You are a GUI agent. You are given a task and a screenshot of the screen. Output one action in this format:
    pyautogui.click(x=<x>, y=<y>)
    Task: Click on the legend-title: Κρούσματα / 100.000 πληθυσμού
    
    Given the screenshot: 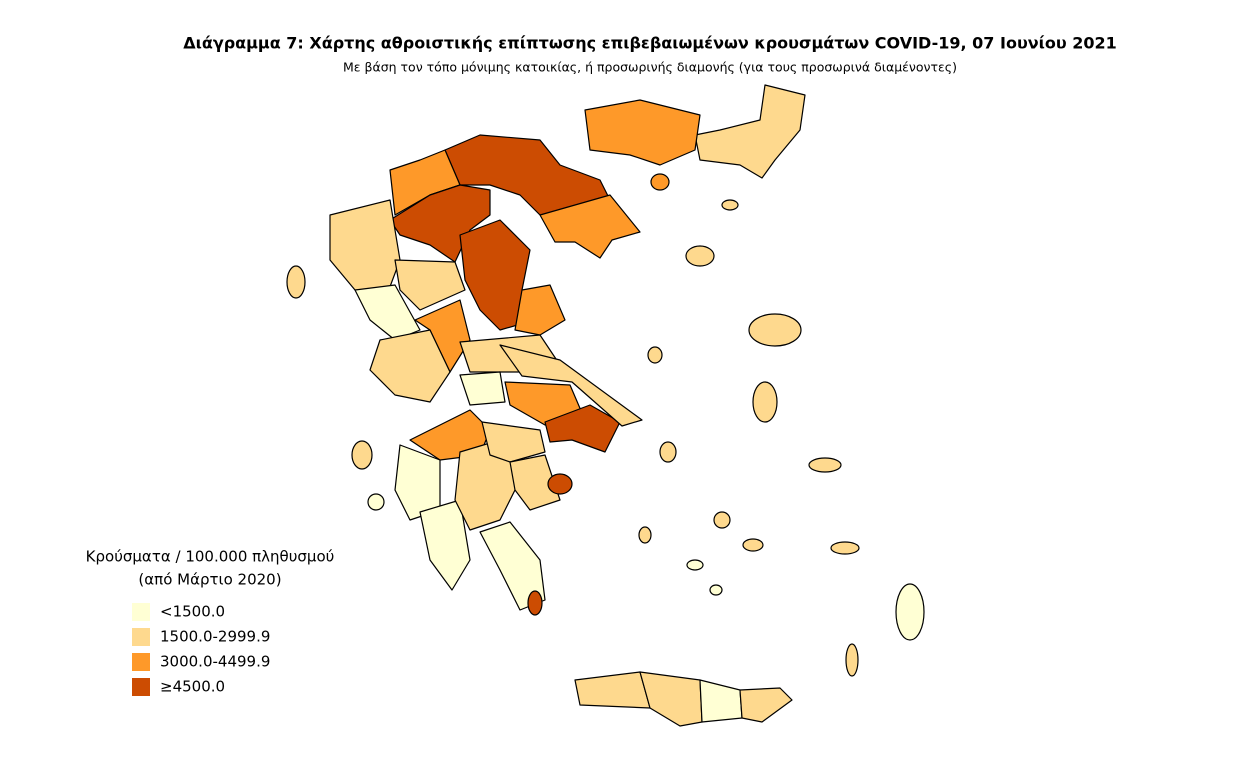 What is the action you would take?
    pyautogui.click(x=210, y=557)
    